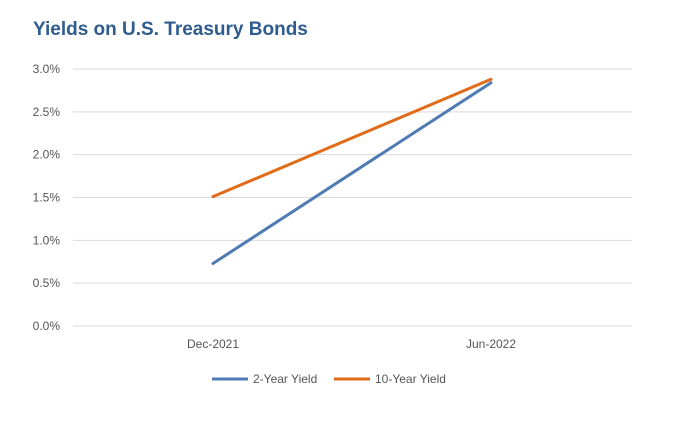 The width and height of the screenshot is (679, 421). Describe the element at coordinates (47, 69) in the screenshot. I see `y-tick-label: 3.0%` at that location.